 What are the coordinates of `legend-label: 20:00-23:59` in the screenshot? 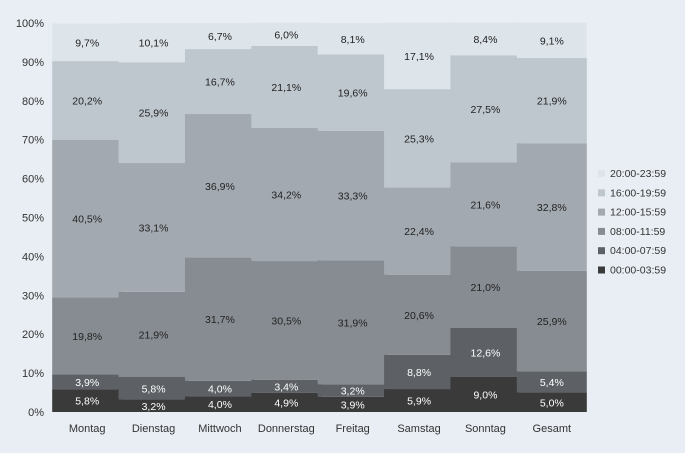 It's located at (638, 174).